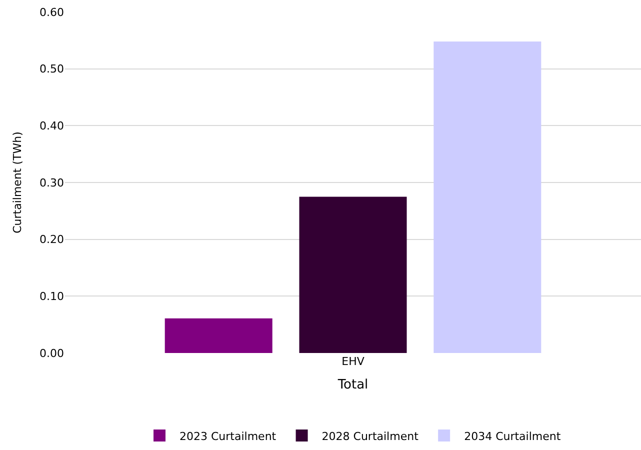  What do you see at coordinates (17, 183) in the screenshot?
I see `y-axis-title: Curtailment (TWh)` at bounding box center [17, 183].